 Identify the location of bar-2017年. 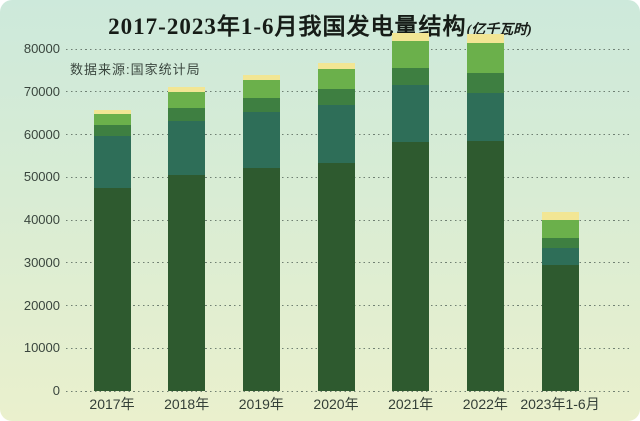
(112, 250).